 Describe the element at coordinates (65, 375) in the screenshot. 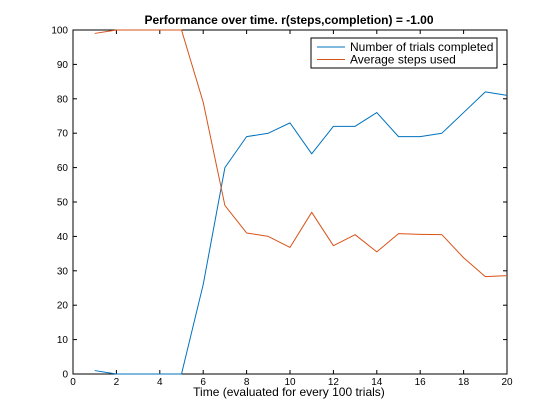

I see `y-tick-label: 0` at that location.